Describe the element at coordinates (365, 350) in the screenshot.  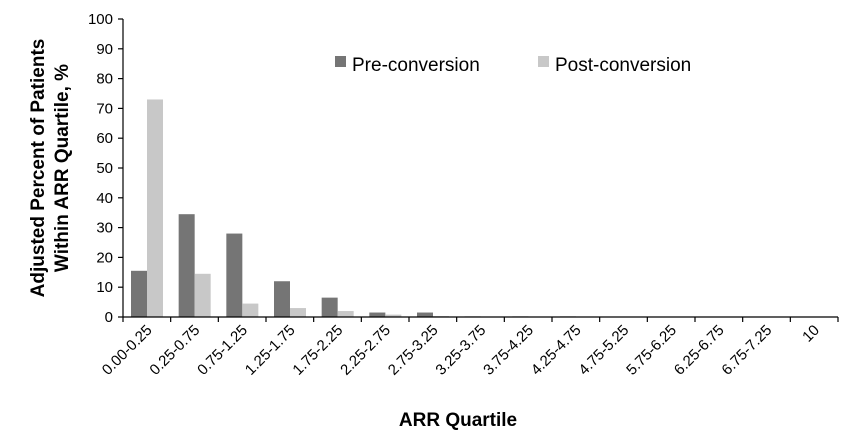
I see `x-tick-label: 2.25-2.75` at that location.